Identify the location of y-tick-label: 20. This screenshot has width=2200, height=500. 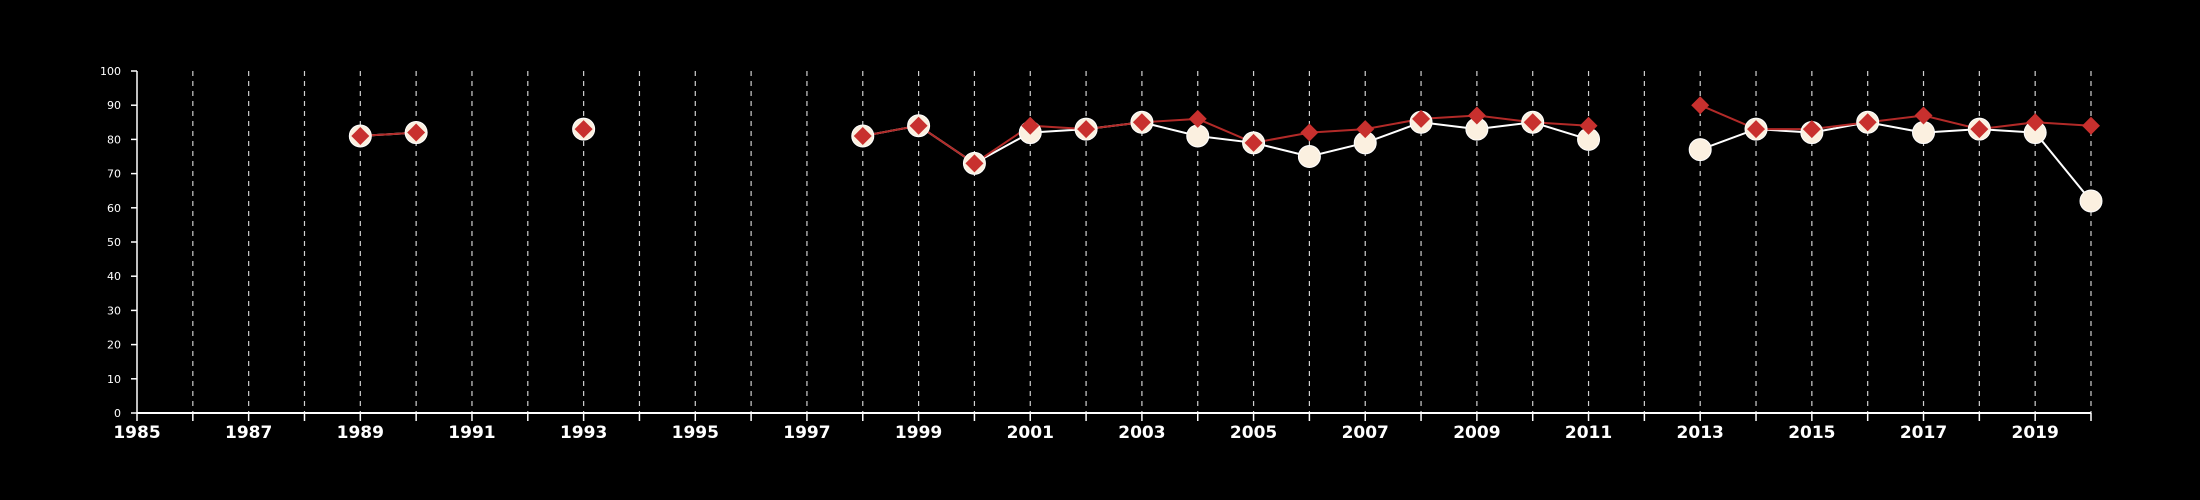
(114, 345).